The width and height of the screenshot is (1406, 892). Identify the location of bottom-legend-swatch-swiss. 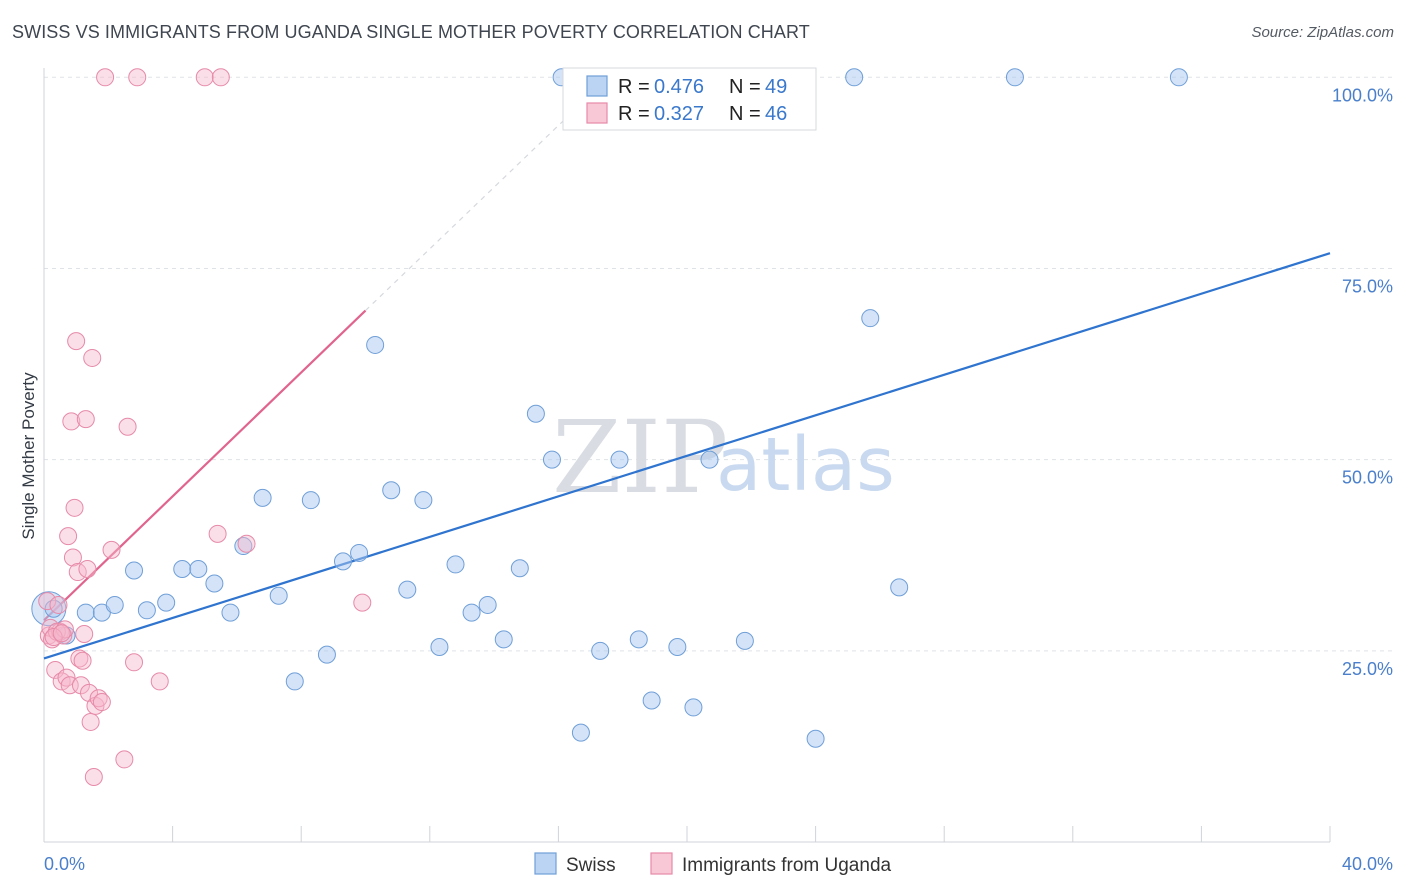
(545, 863).